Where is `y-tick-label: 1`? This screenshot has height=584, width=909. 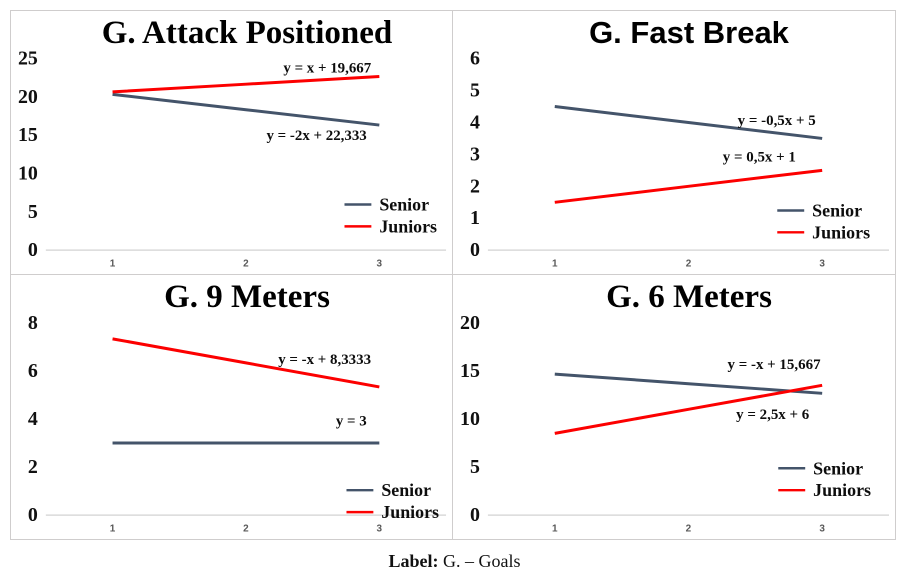
y-tick-label: 1 is located at coordinates (475, 218).